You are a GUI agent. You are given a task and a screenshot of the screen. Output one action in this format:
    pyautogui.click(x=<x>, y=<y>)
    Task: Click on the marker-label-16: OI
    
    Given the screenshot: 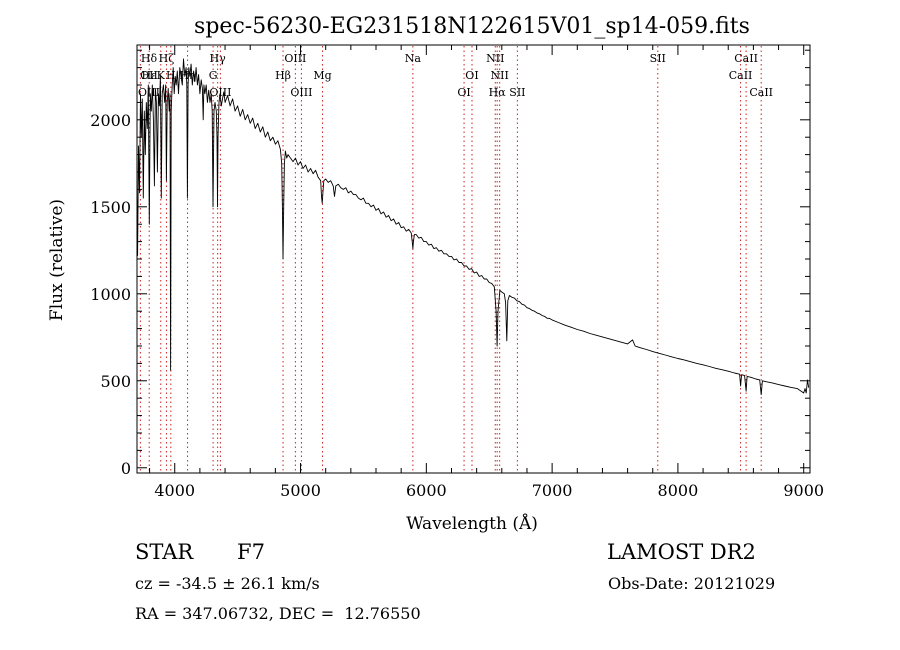 What is the action you would take?
    pyautogui.click(x=463, y=92)
    